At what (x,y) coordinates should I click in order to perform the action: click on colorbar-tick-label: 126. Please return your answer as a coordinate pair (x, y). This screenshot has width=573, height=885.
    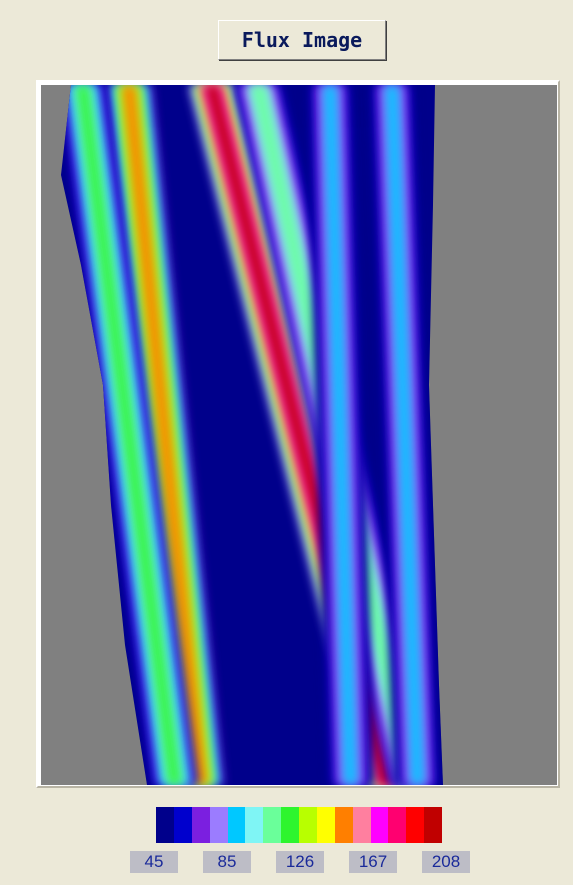
    Looking at the image, I should click on (300, 862).